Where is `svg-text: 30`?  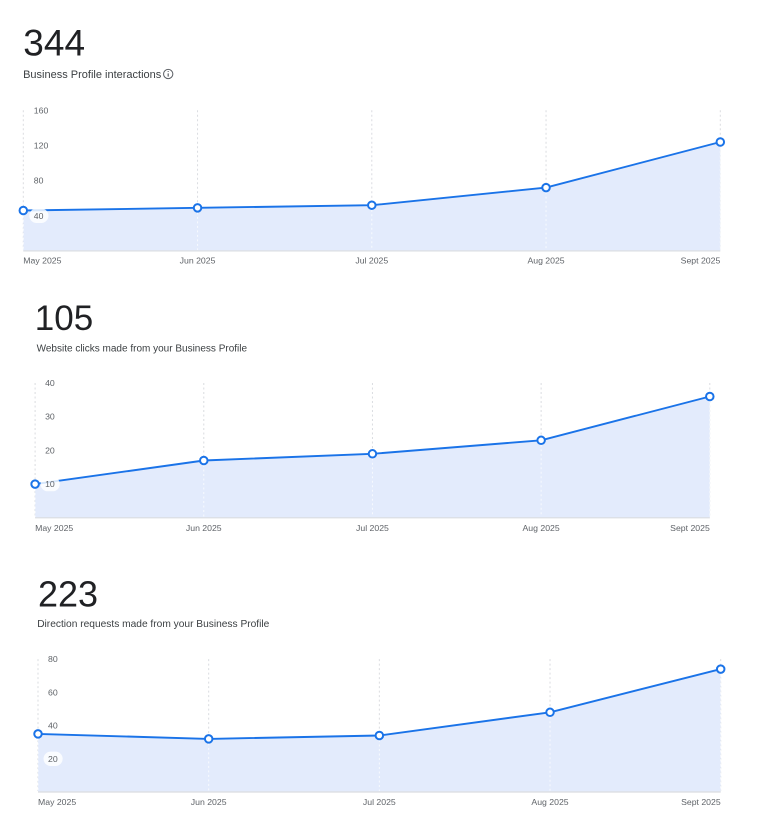
svg-text: 30 is located at coordinates (50, 417).